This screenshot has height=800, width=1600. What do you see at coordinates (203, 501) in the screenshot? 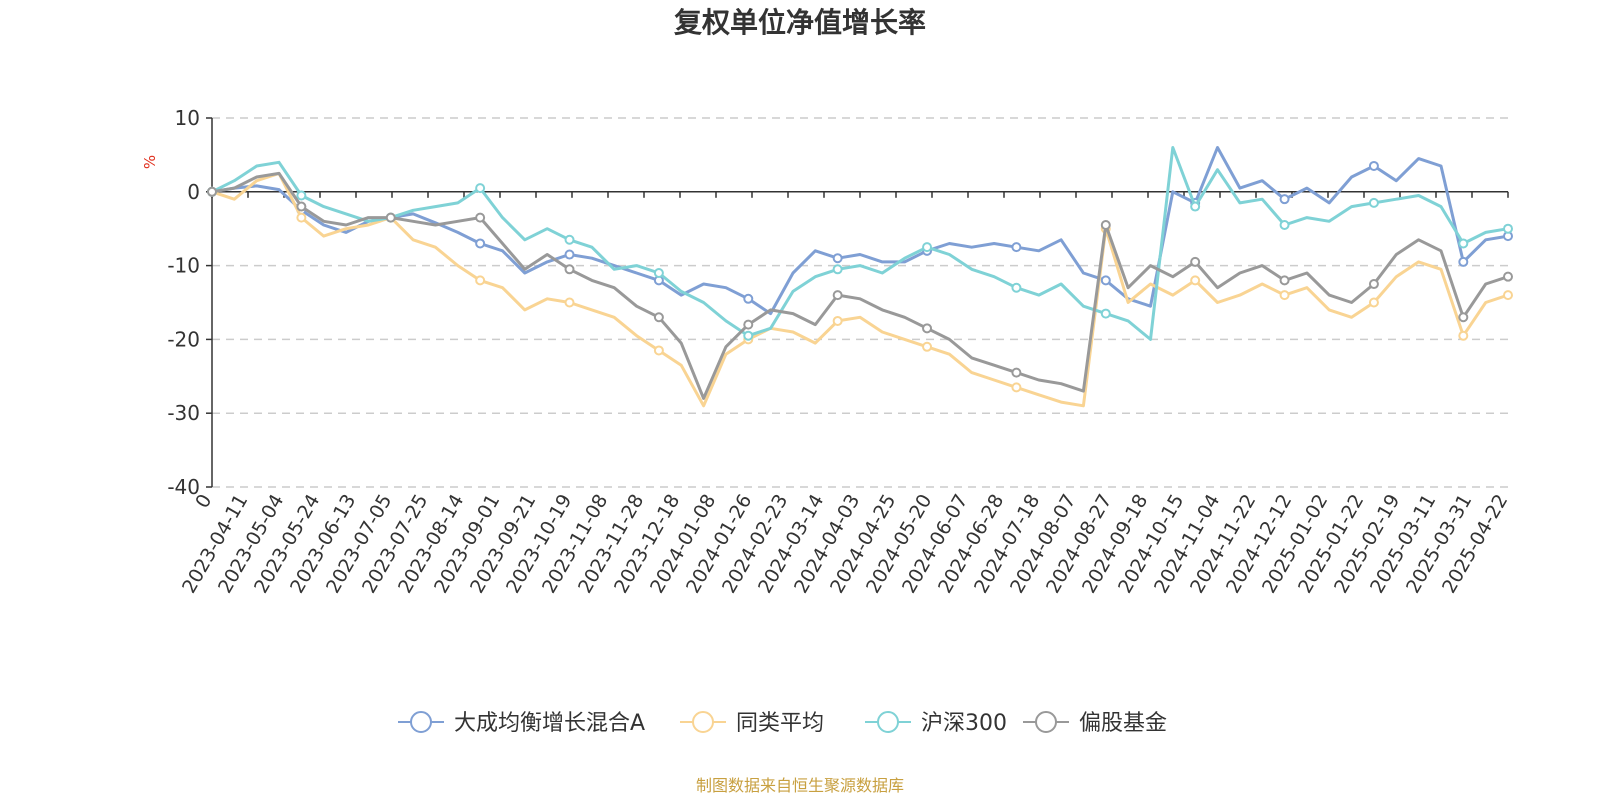
I see `x-tick-label: 0` at bounding box center [203, 501].